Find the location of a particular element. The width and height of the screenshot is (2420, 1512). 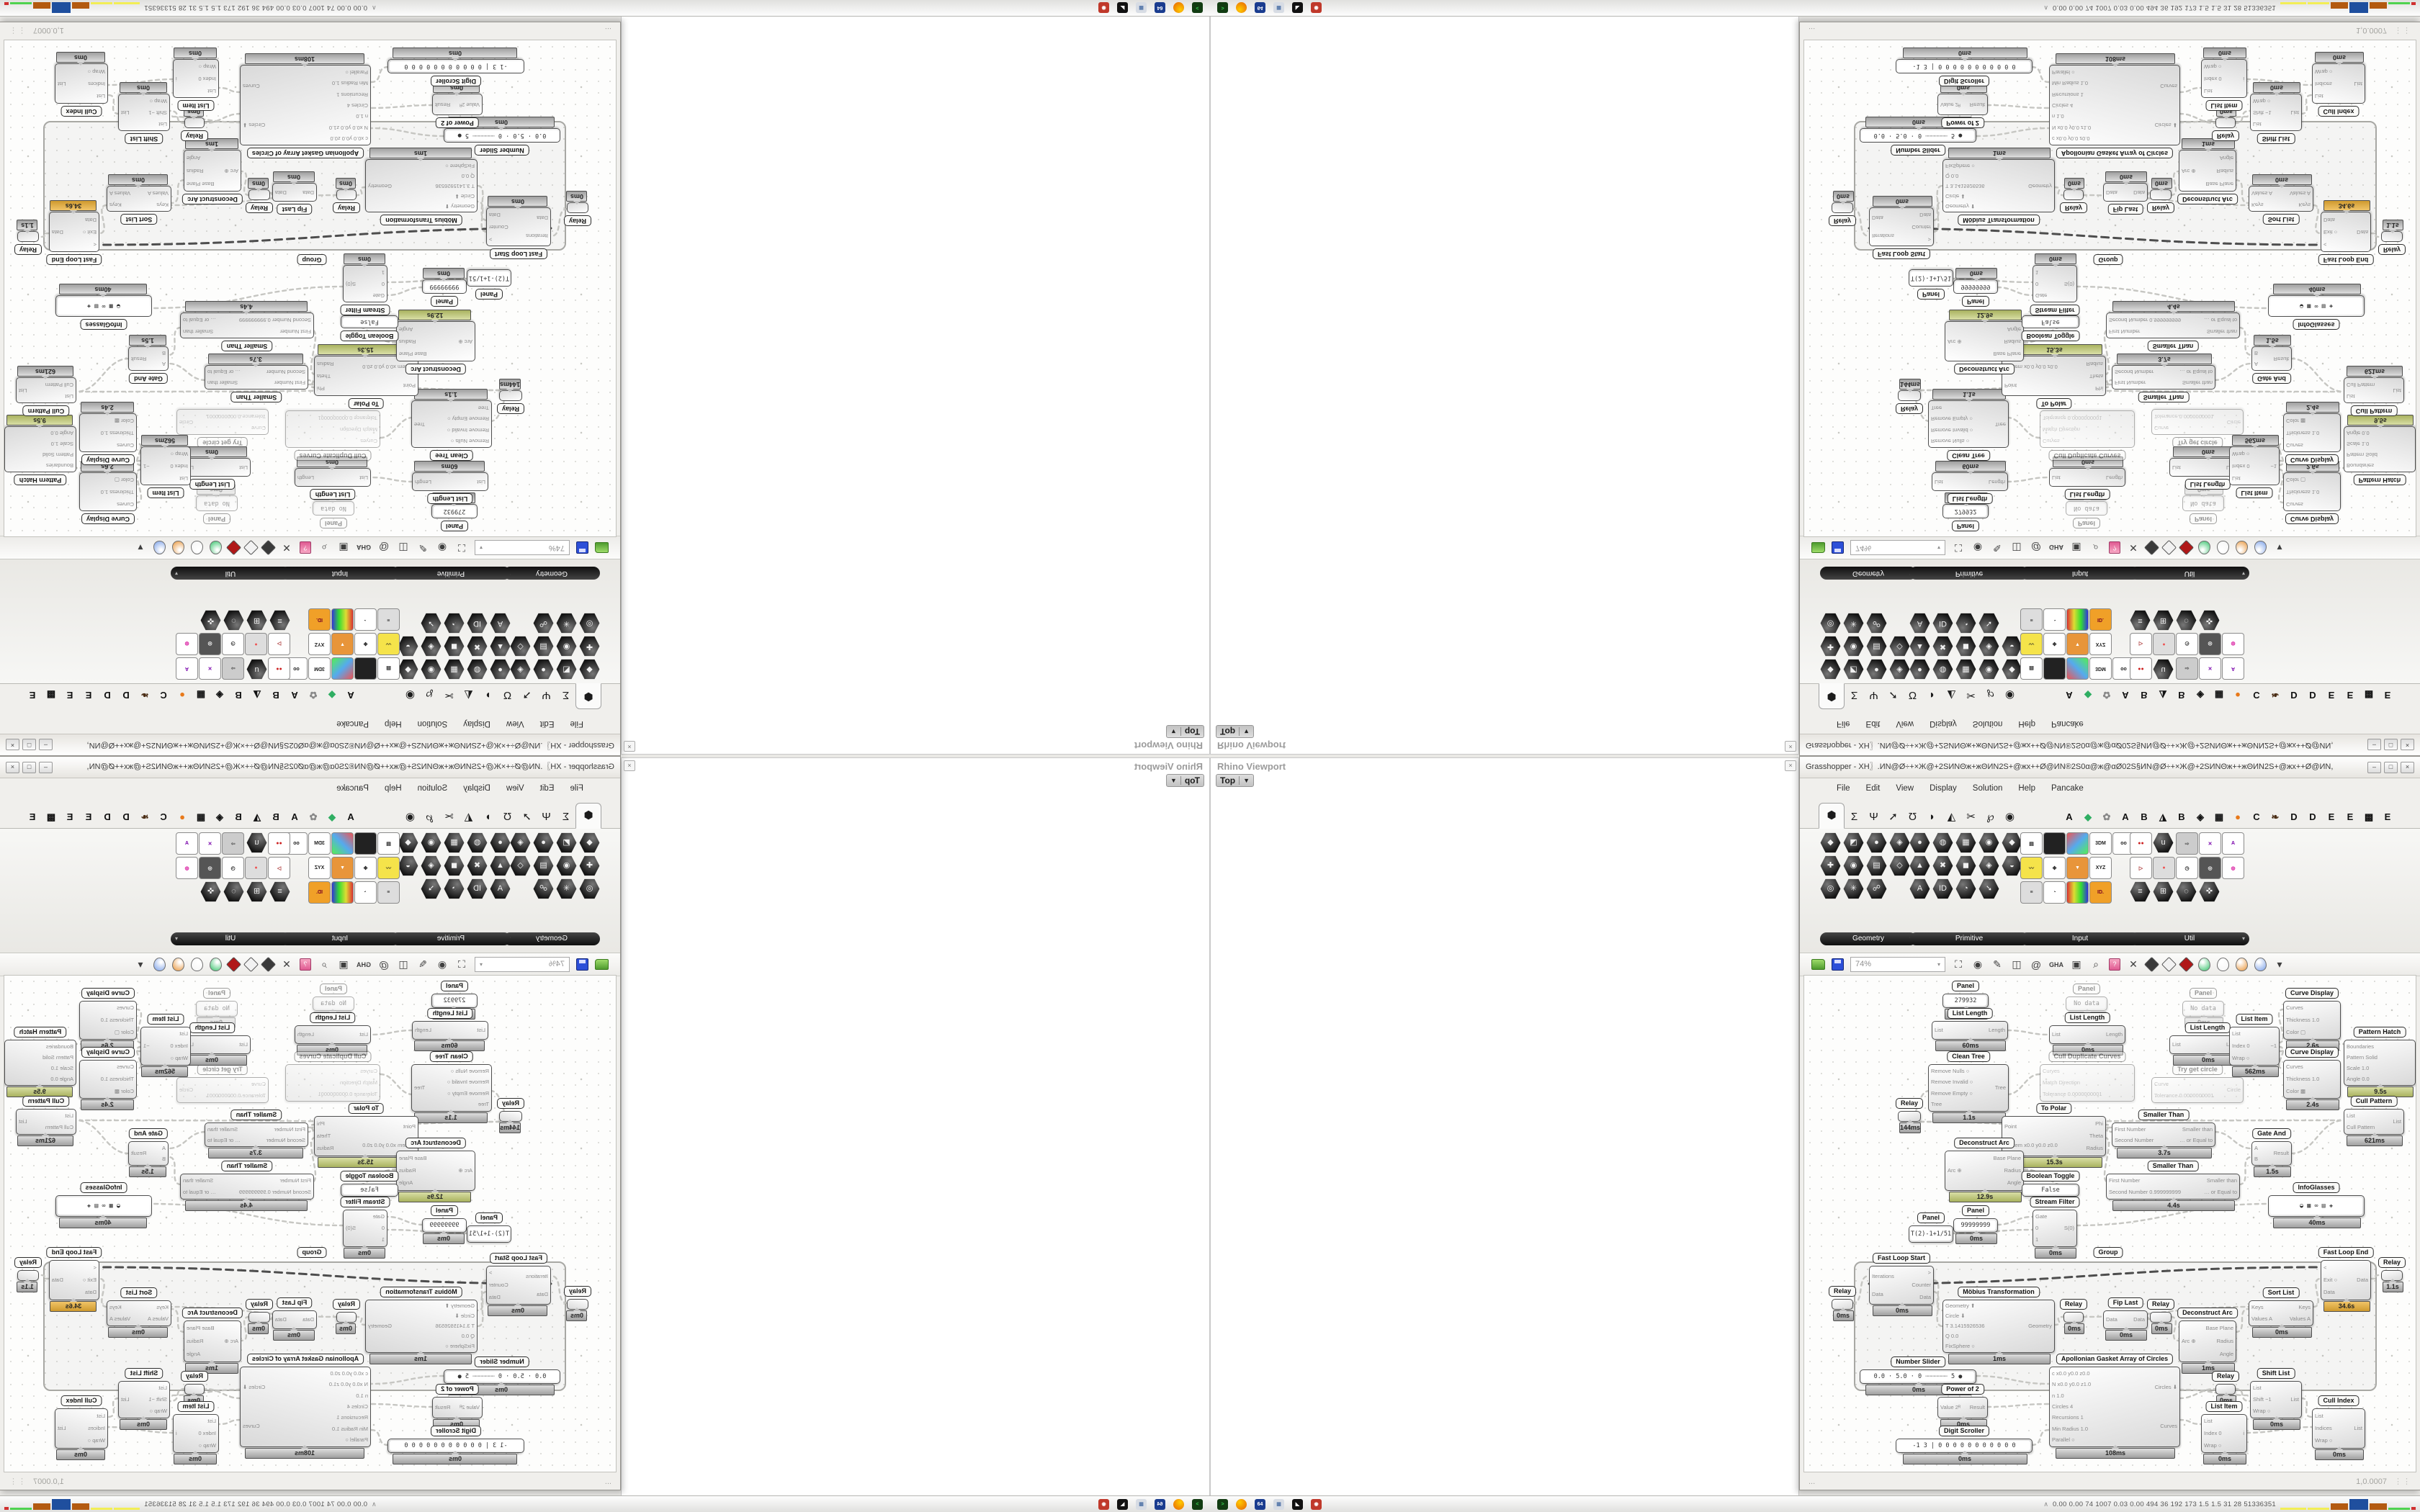

component-icon-ar: ⇨ is located at coordinates (233, 668).